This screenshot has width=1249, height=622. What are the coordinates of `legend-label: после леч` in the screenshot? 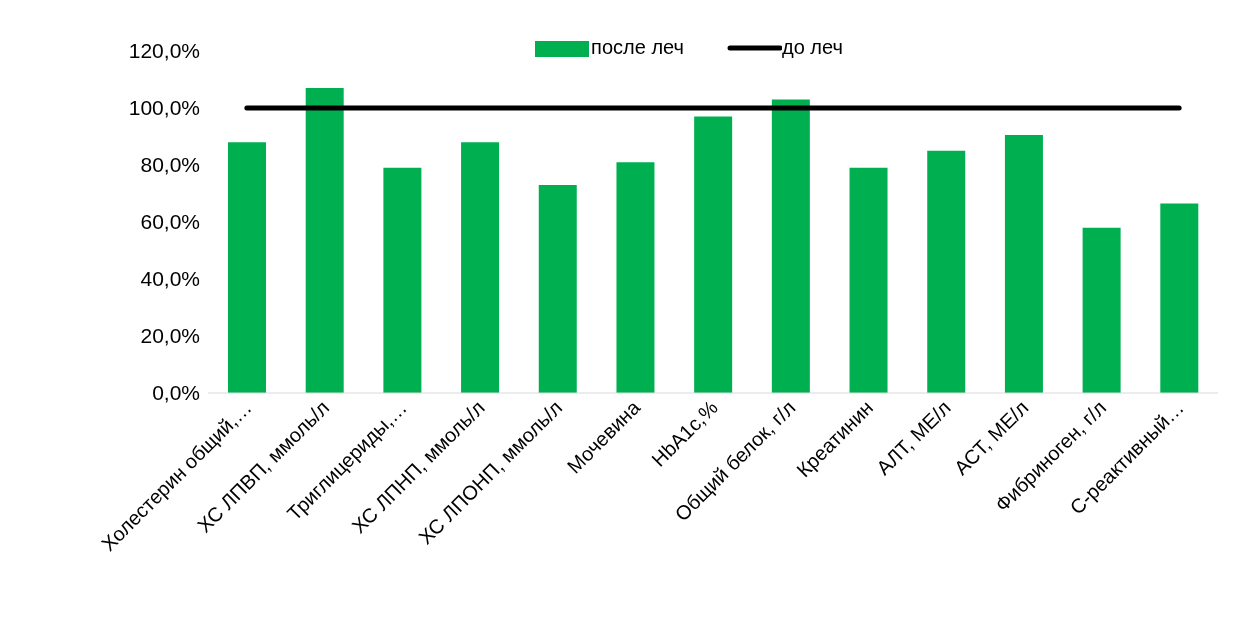 It's located at (637, 47).